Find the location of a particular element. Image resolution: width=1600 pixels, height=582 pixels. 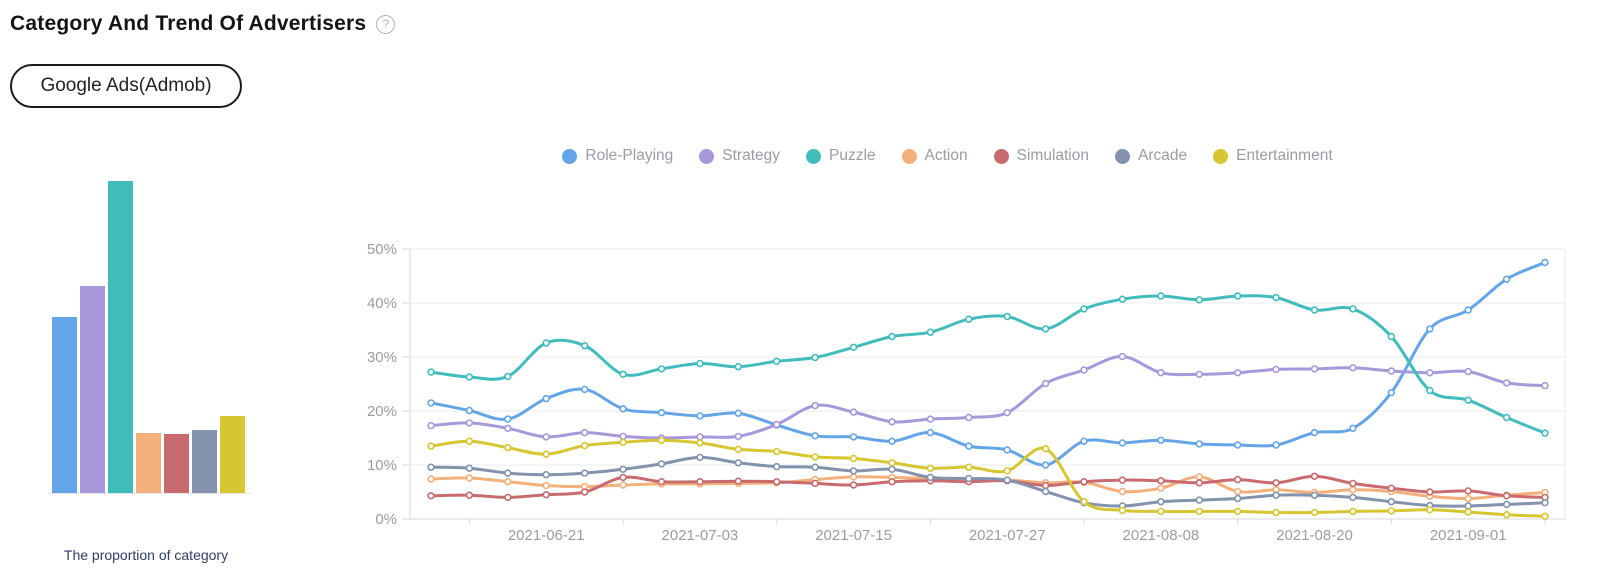

series-line-strategy is located at coordinates (988, 397).